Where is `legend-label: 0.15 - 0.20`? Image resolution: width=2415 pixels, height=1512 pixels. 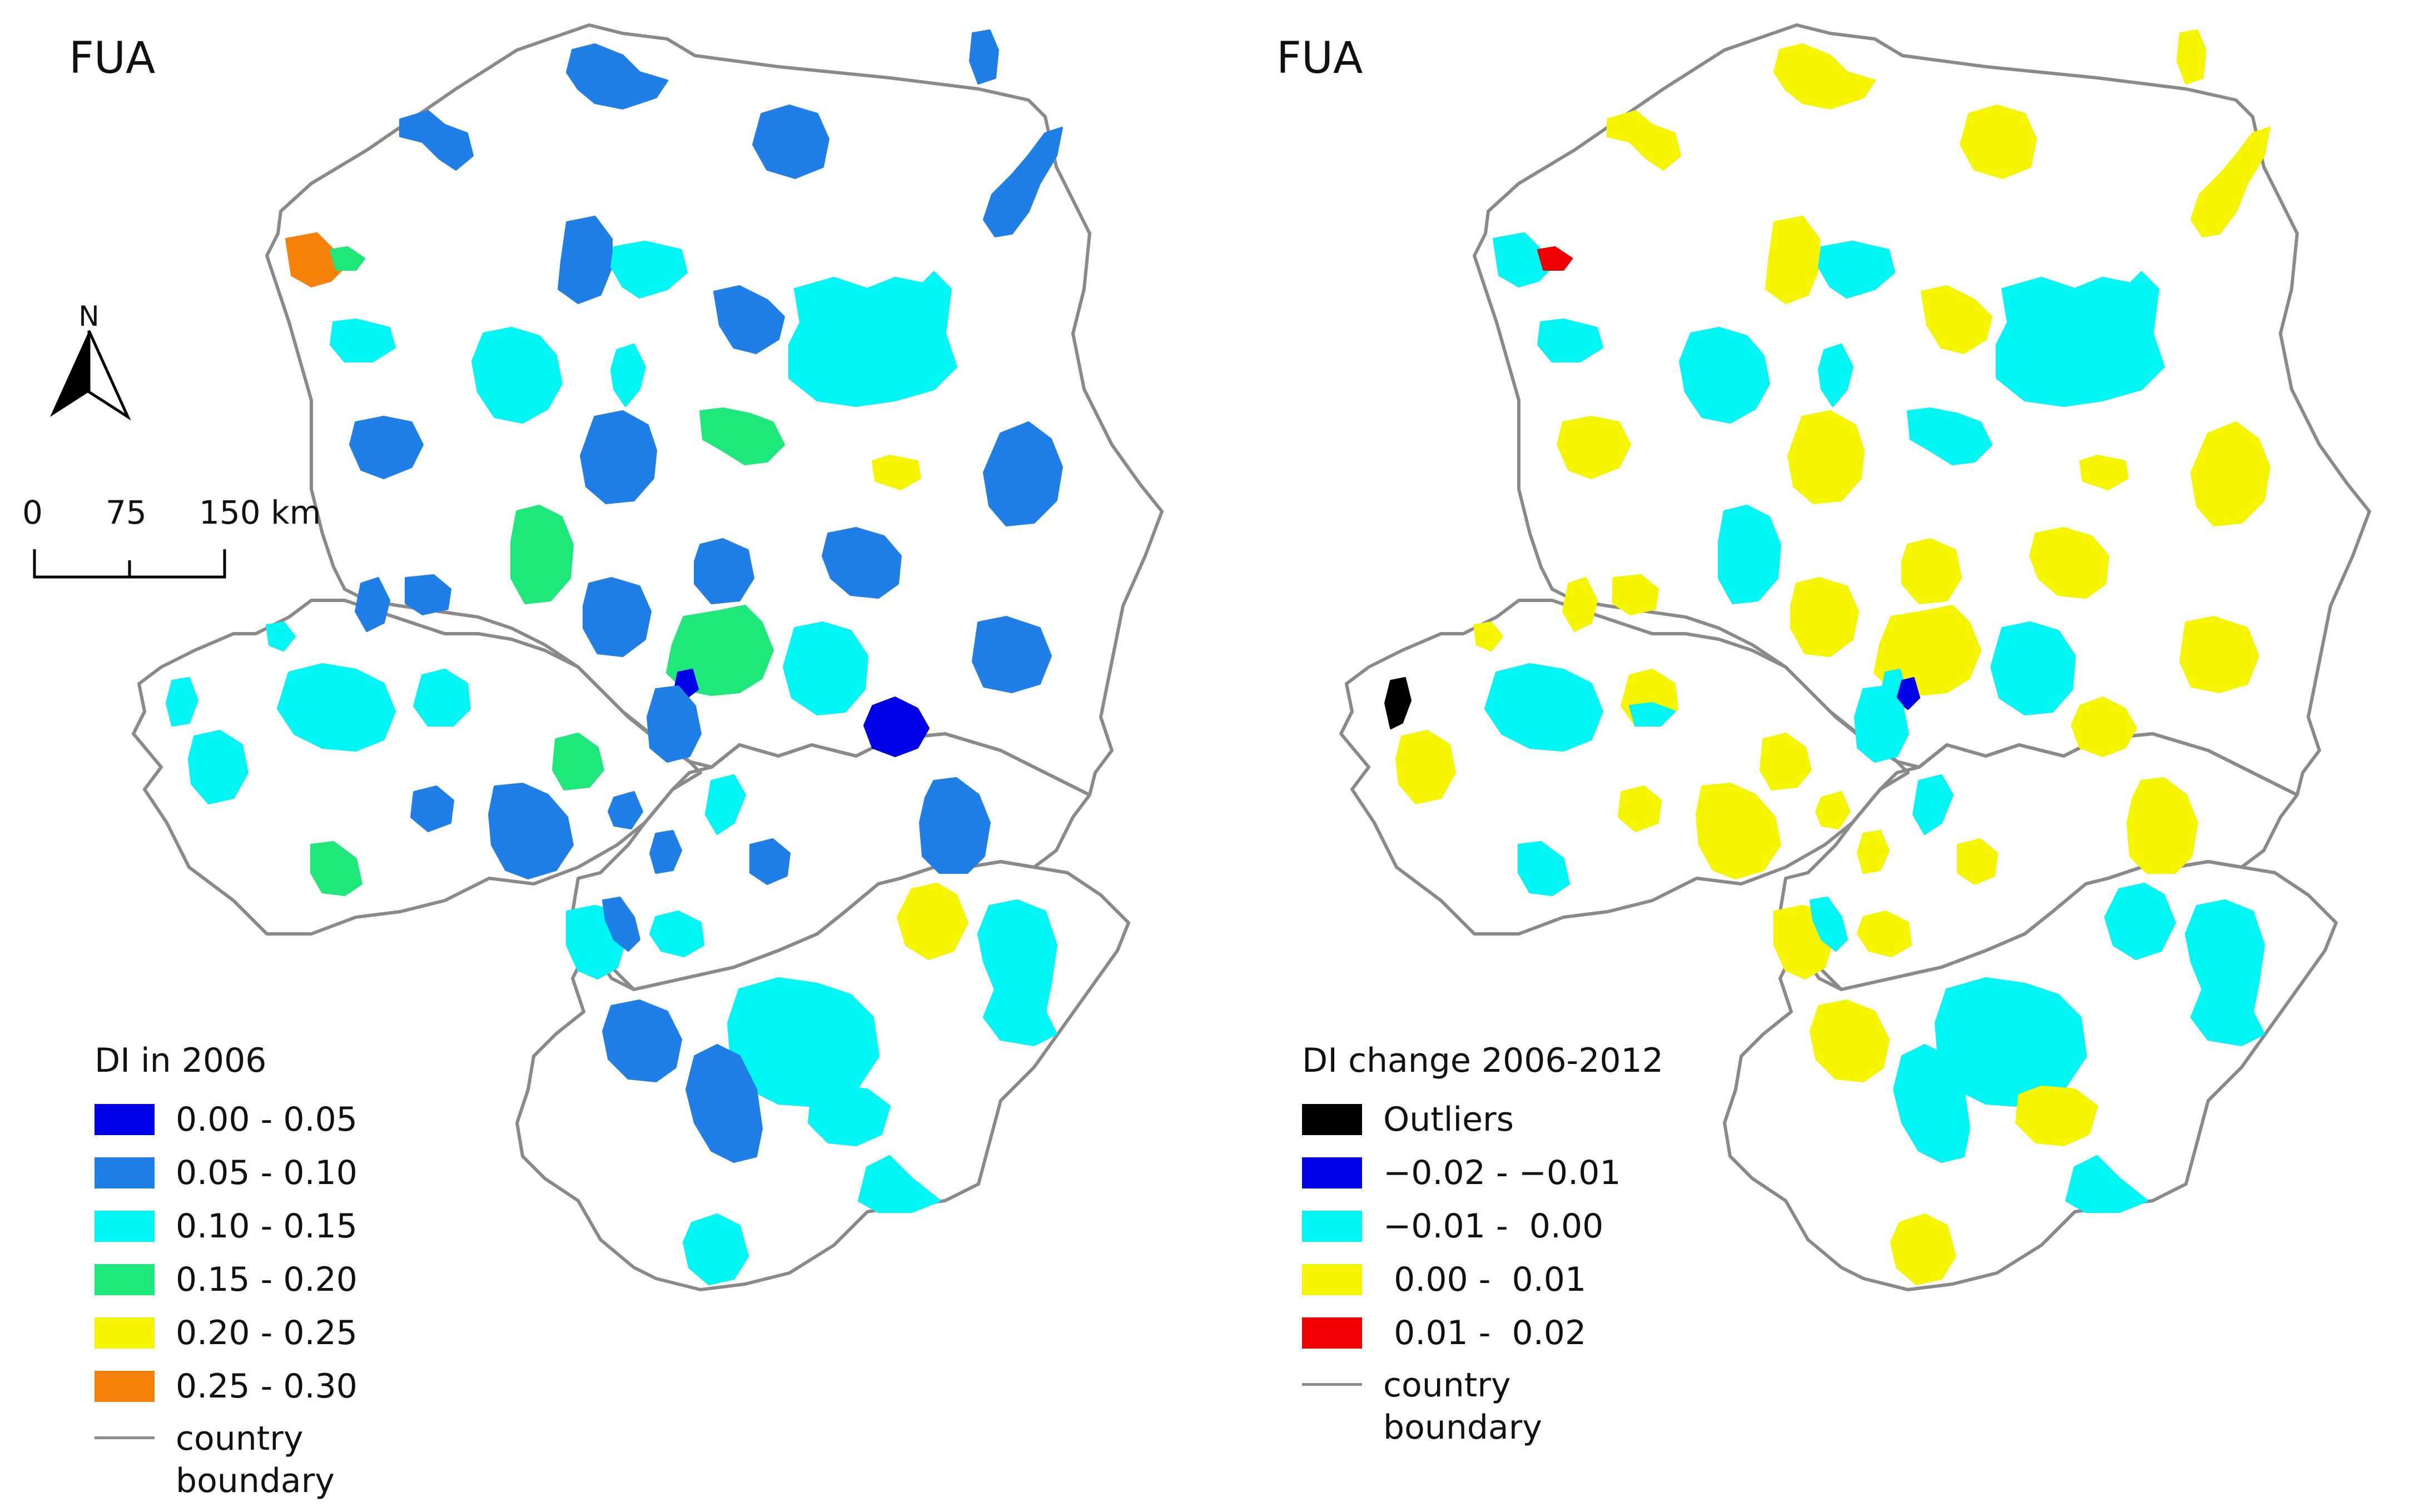 legend-label: 0.15 - 0.20 is located at coordinates (266, 1279).